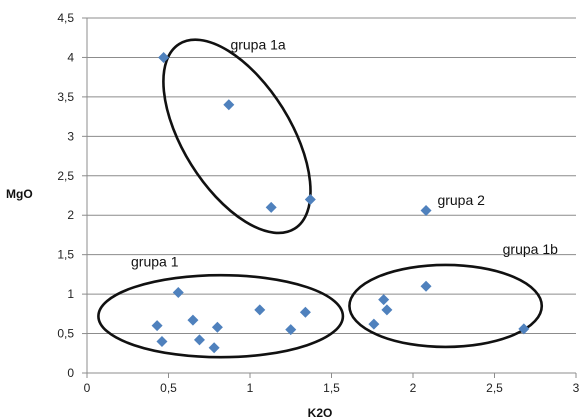 Image resolution: width=584 pixels, height=420 pixels. I want to click on y-tick-label: 0,5, so click(65, 334).